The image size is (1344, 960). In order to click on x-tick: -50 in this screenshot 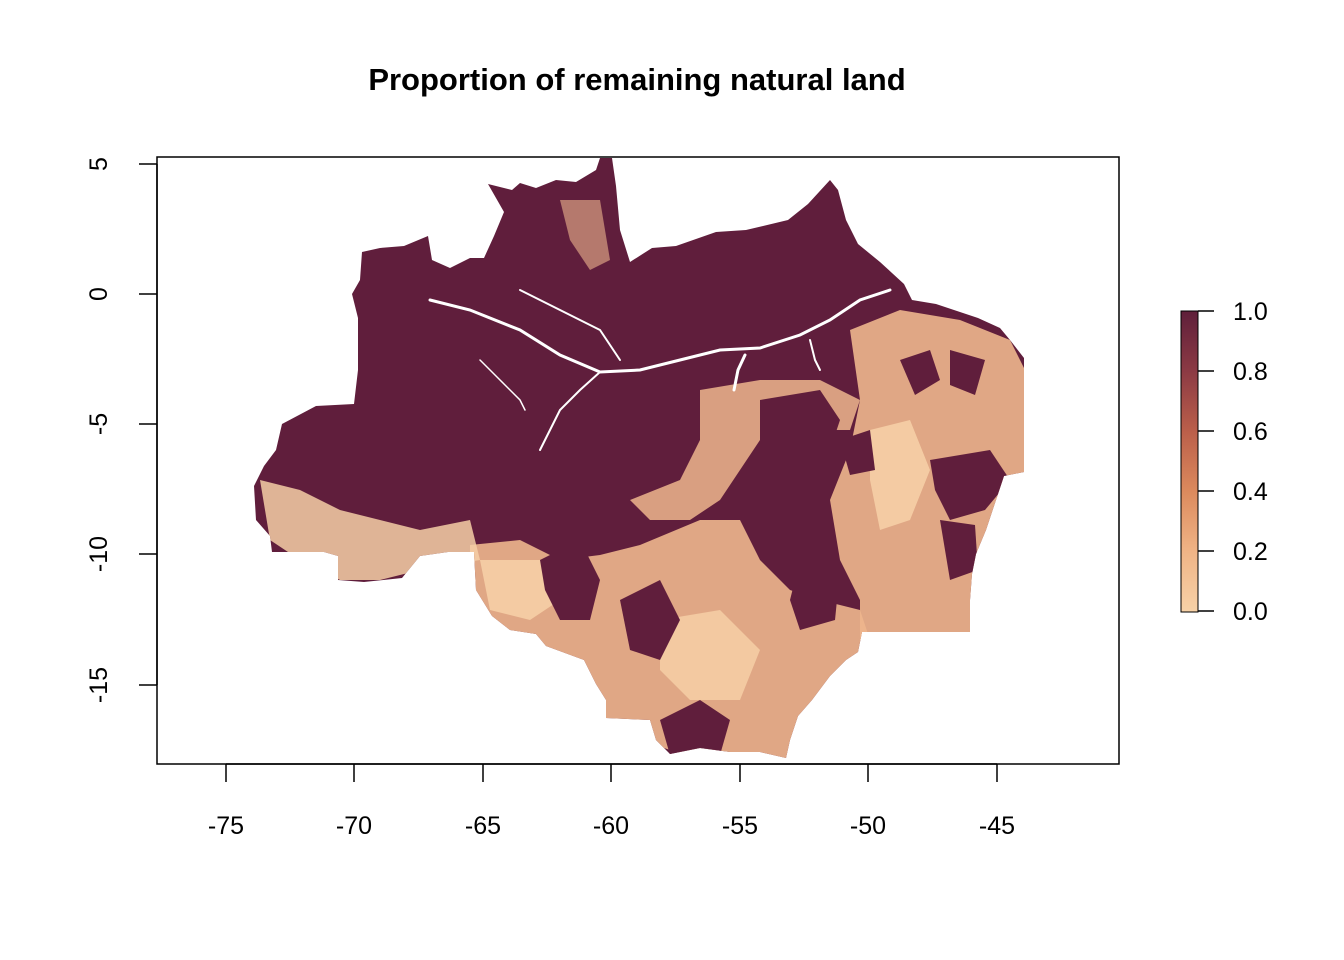, I will do `click(868, 802)`.